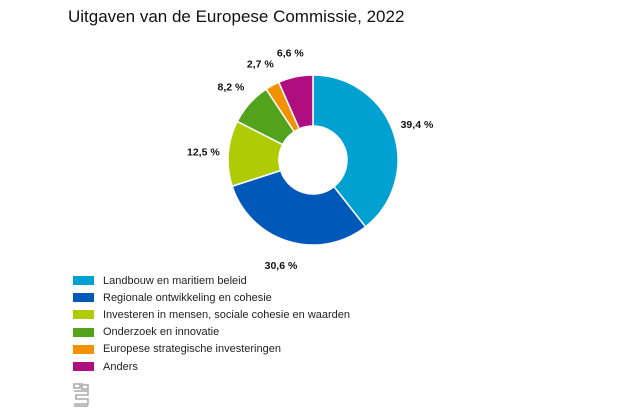 The width and height of the screenshot is (626, 417). Describe the element at coordinates (236, 16) in the screenshot. I see `chart-title: Uitgaven van de Europese Commissie, 2022` at that location.